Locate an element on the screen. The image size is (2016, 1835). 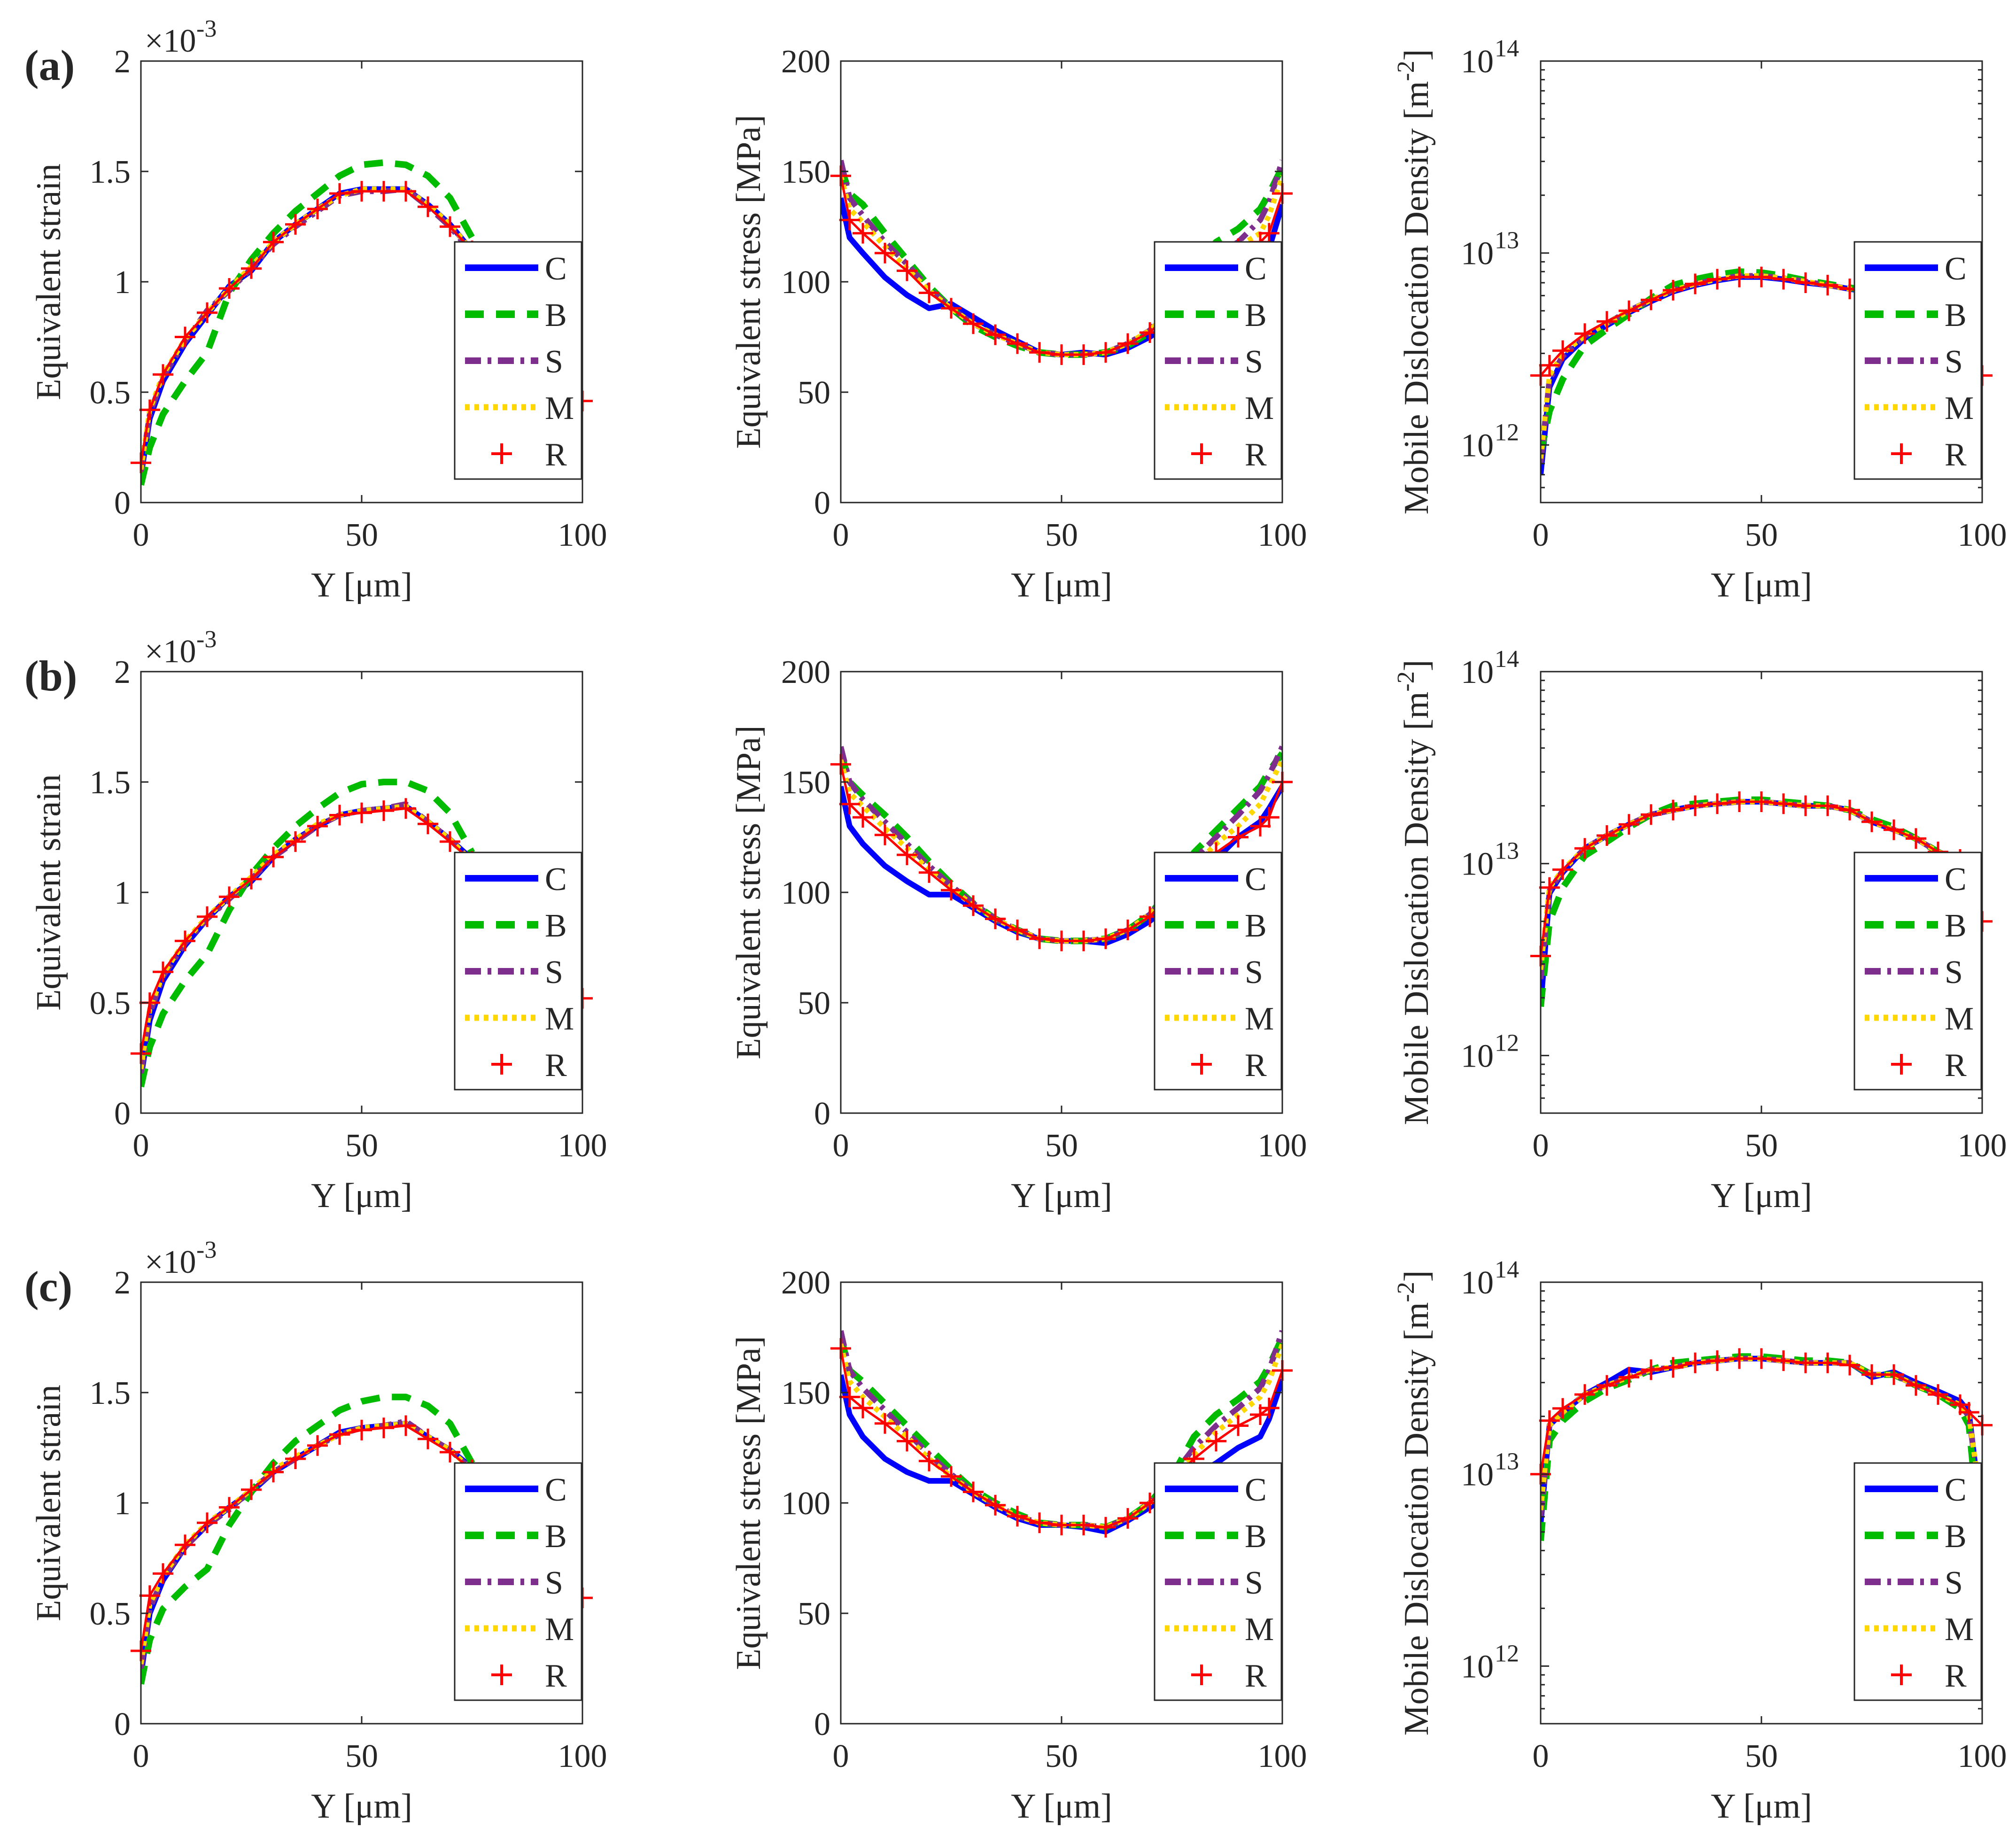
y-axis-label: Equivalent stress [MPa] is located at coordinates (748, 282).